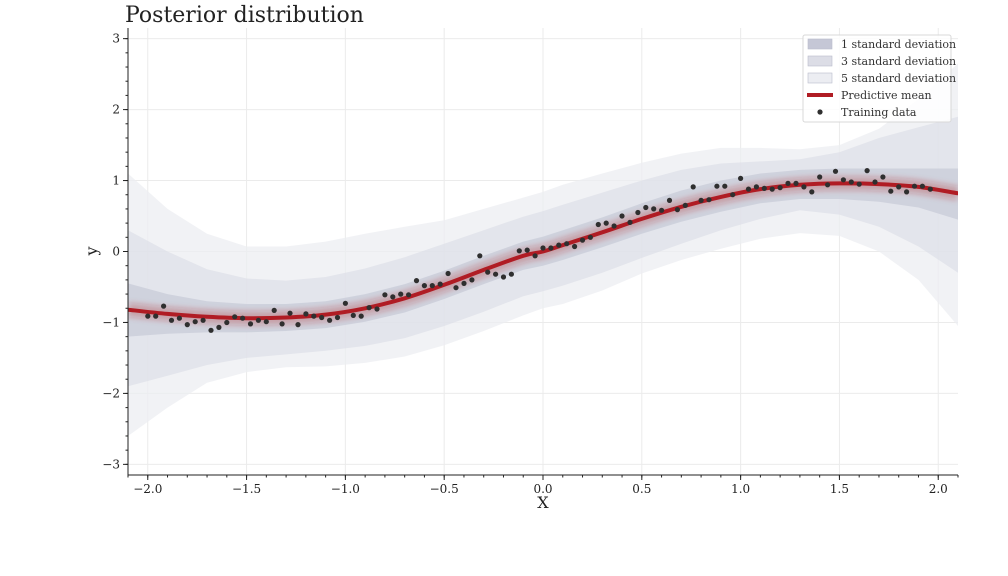  What do you see at coordinates (542, 489) in the screenshot?
I see `x-tick-label: 0.0` at bounding box center [542, 489].